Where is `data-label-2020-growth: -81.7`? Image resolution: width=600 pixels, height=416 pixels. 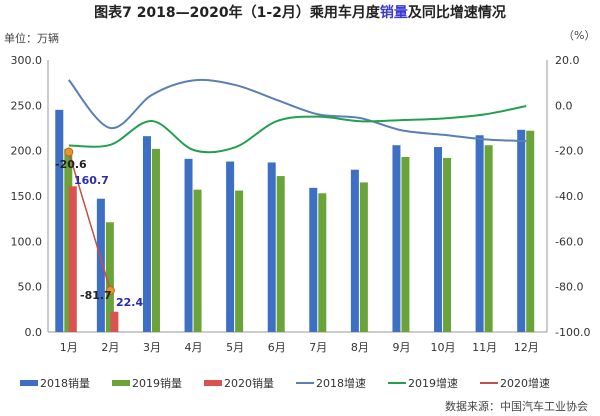 data-label-2020-growth: -81.7 is located at coordinates (96, 295).